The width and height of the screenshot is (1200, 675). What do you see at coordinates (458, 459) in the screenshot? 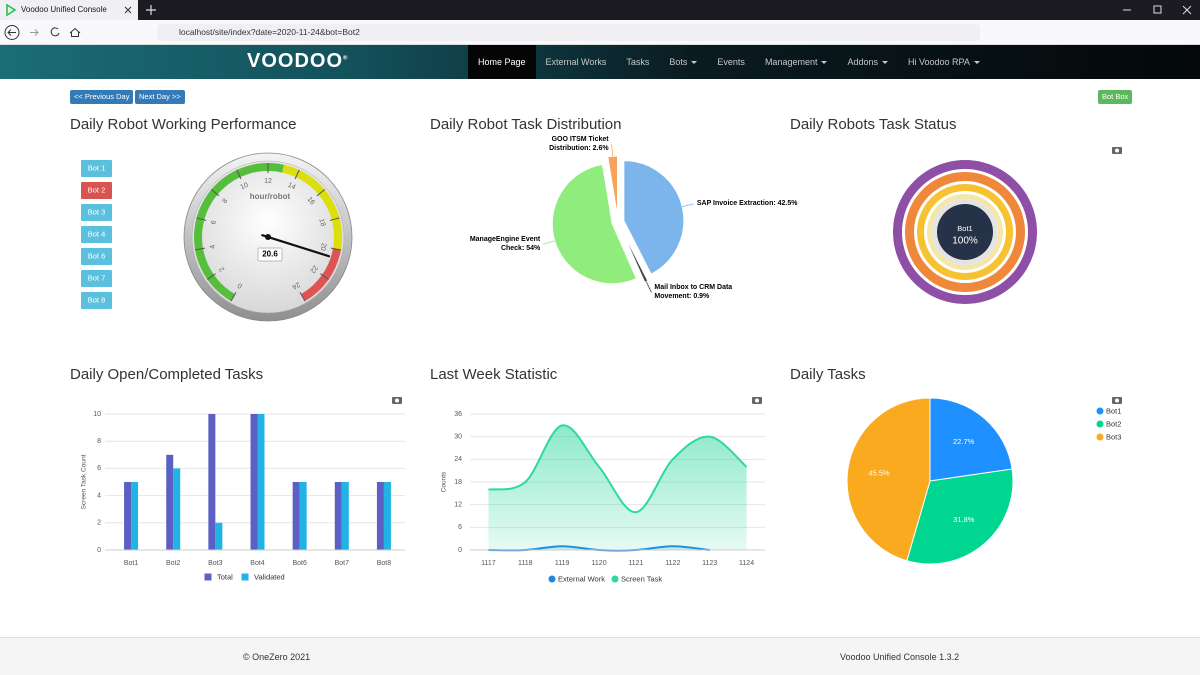
I see `y-tick-label: 24` at bounding box center [458, 459].